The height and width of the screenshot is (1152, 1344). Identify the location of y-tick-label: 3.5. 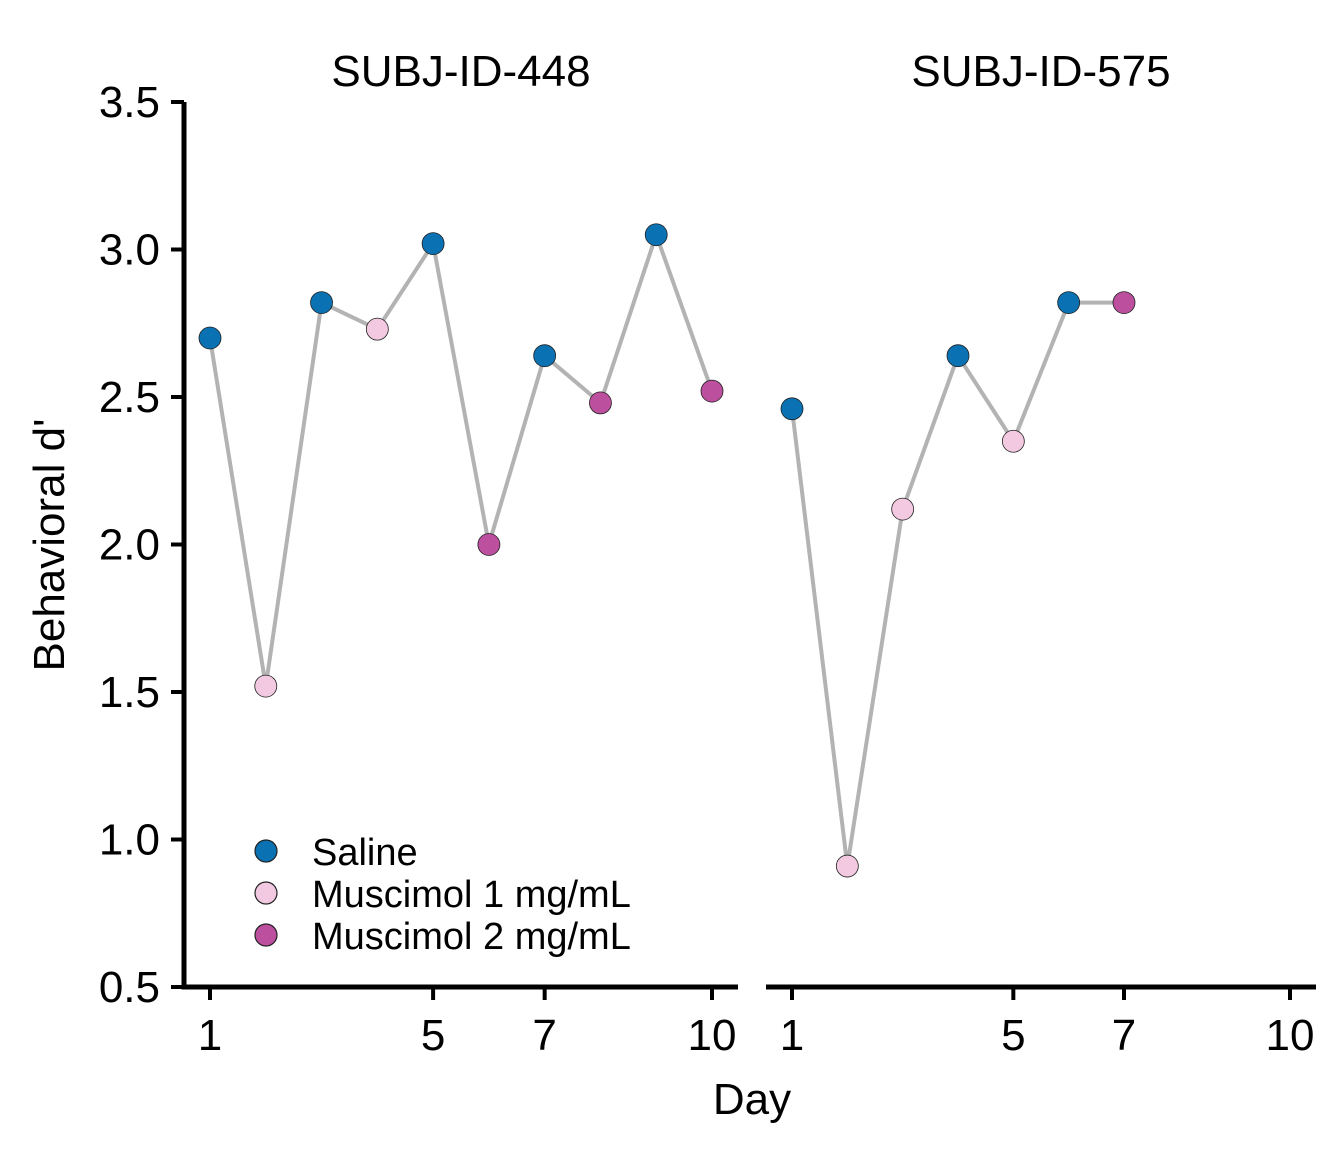
(129, 102).